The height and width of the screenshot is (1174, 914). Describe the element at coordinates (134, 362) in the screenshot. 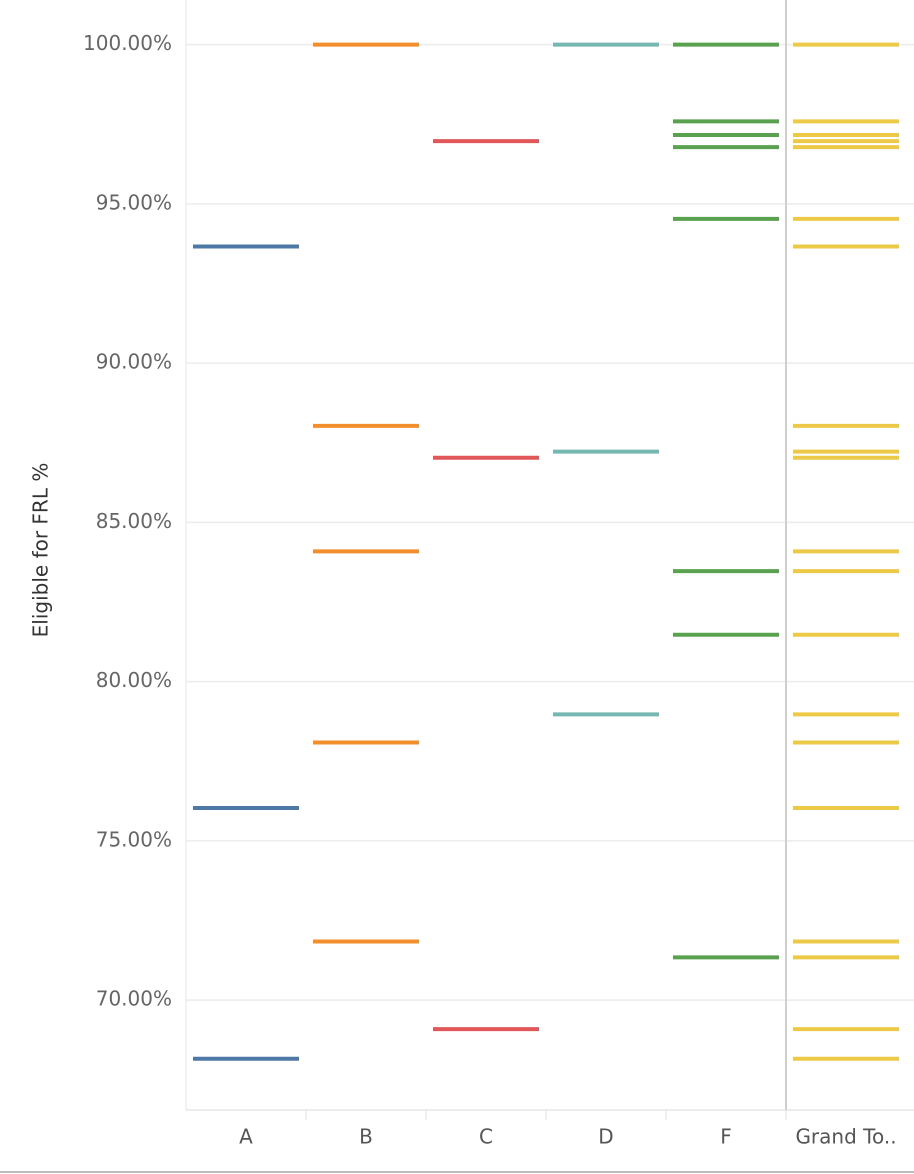

I see `y-tick-label: 90.00%` at that location.